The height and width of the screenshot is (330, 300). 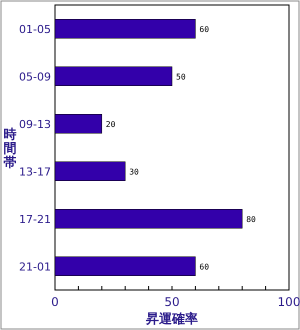 I want to click on x-tick-label: 0, so click(x=55, y=302).